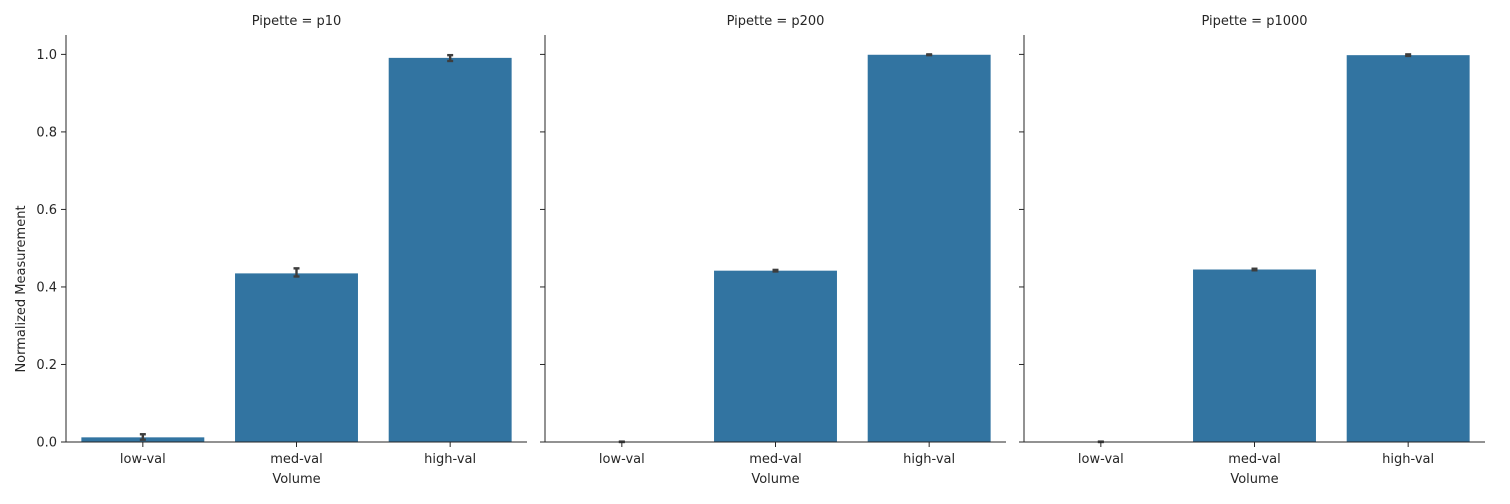 The width and height of the screenshot is (1510, 504). What do you see at coordinates (46, 210) in the screenshot?
I see `y-tick-label: 0.6` at bounding box center [46, 210].